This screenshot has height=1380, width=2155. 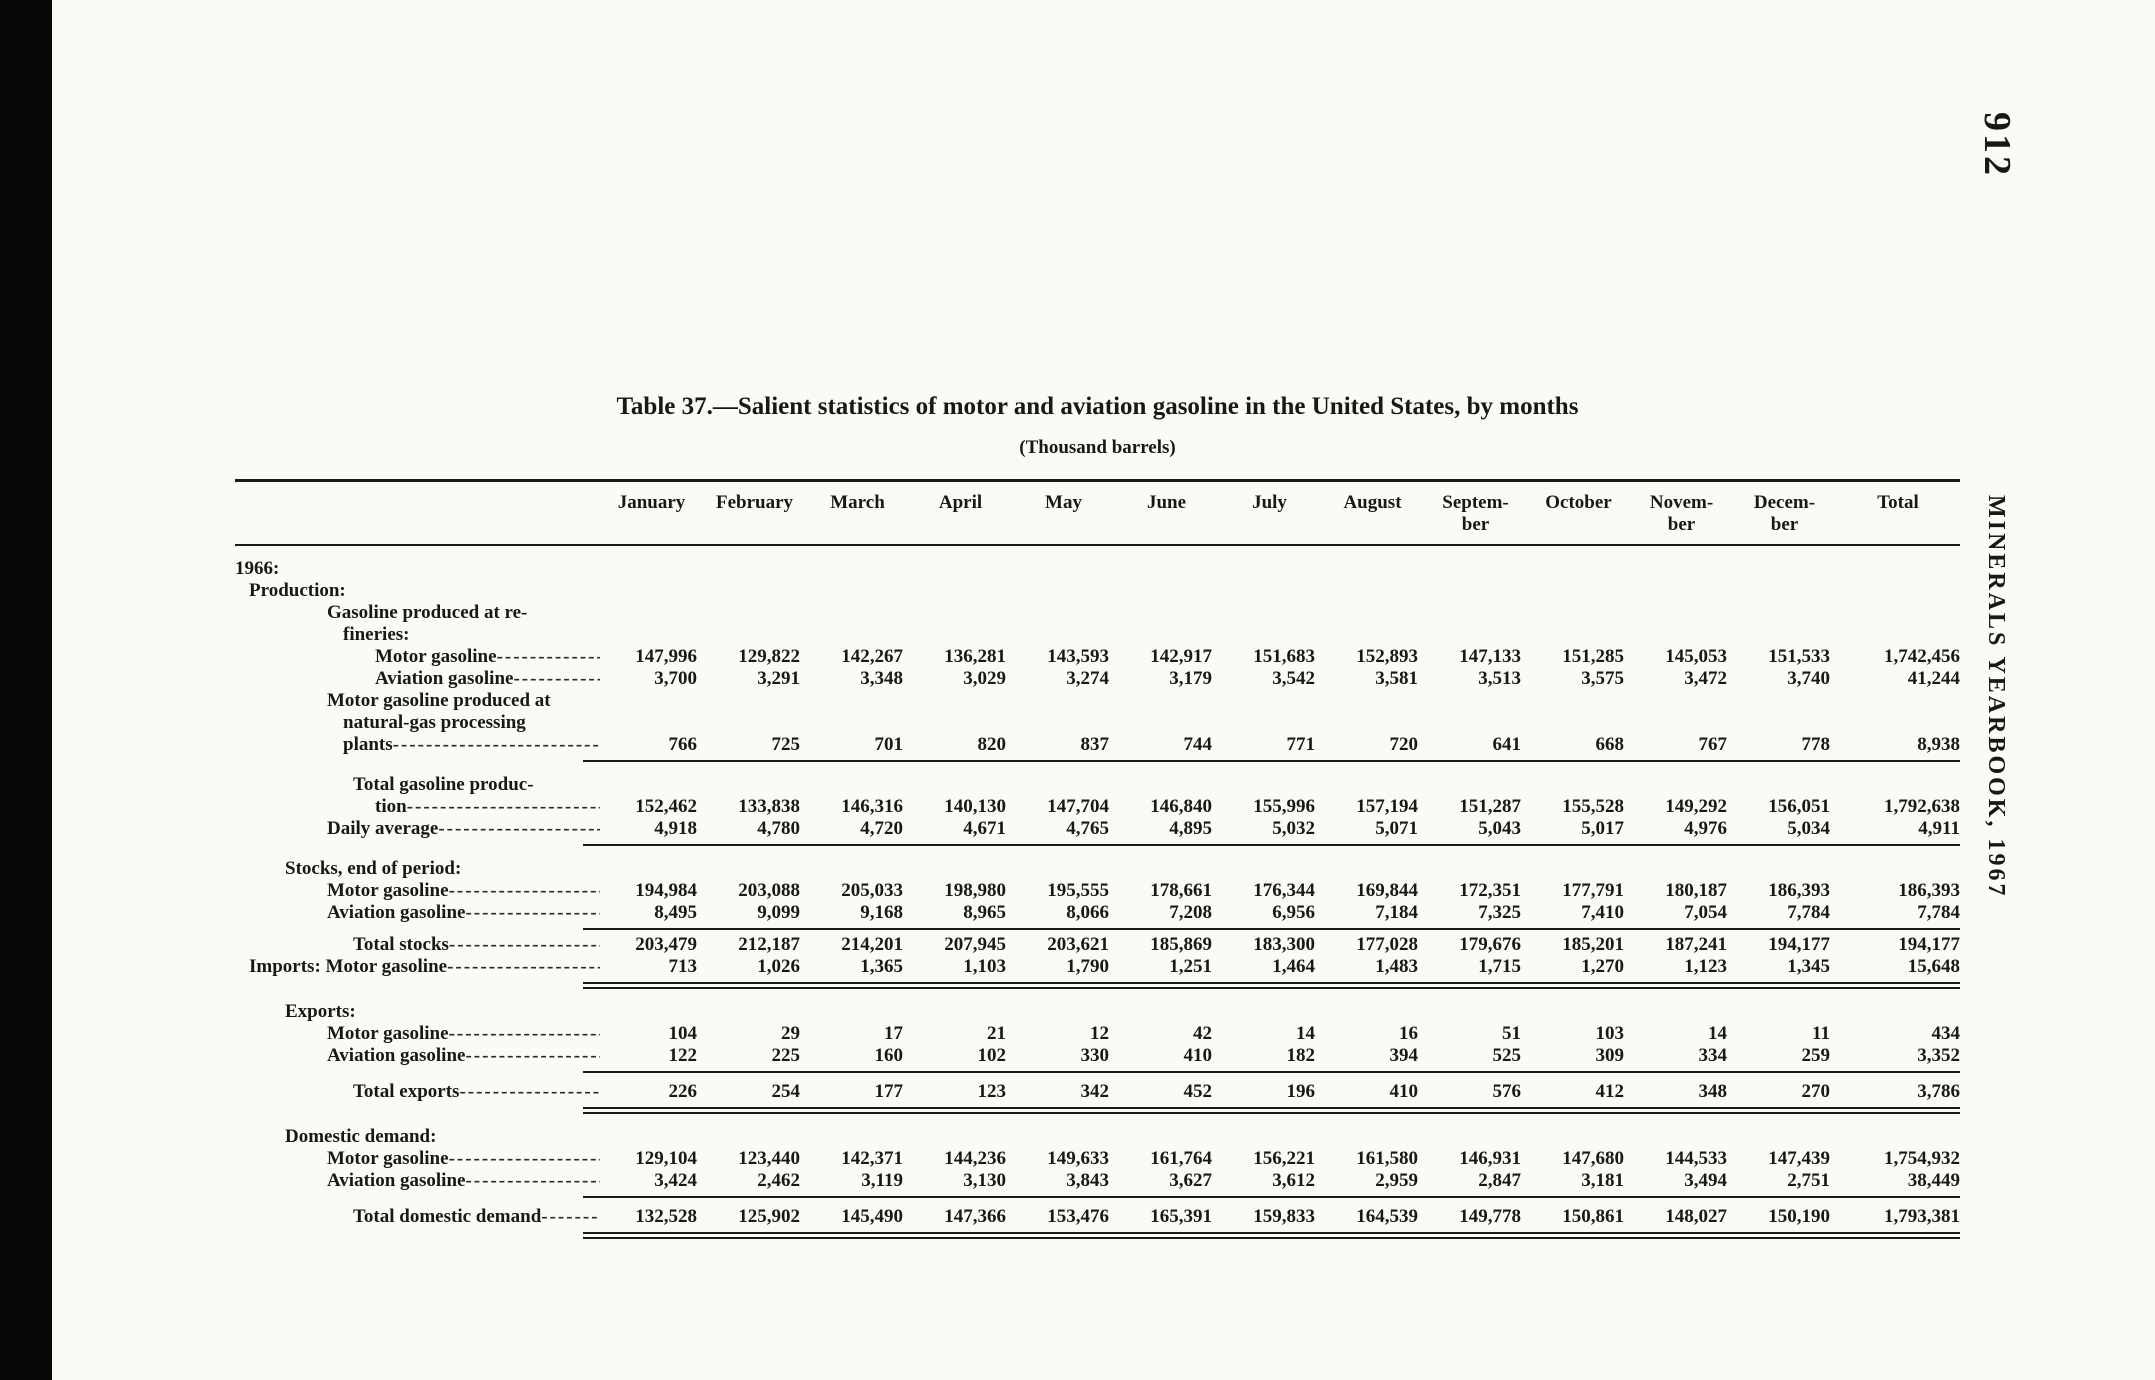 I want to click on column-header: June, so click(x=1166, y=502).